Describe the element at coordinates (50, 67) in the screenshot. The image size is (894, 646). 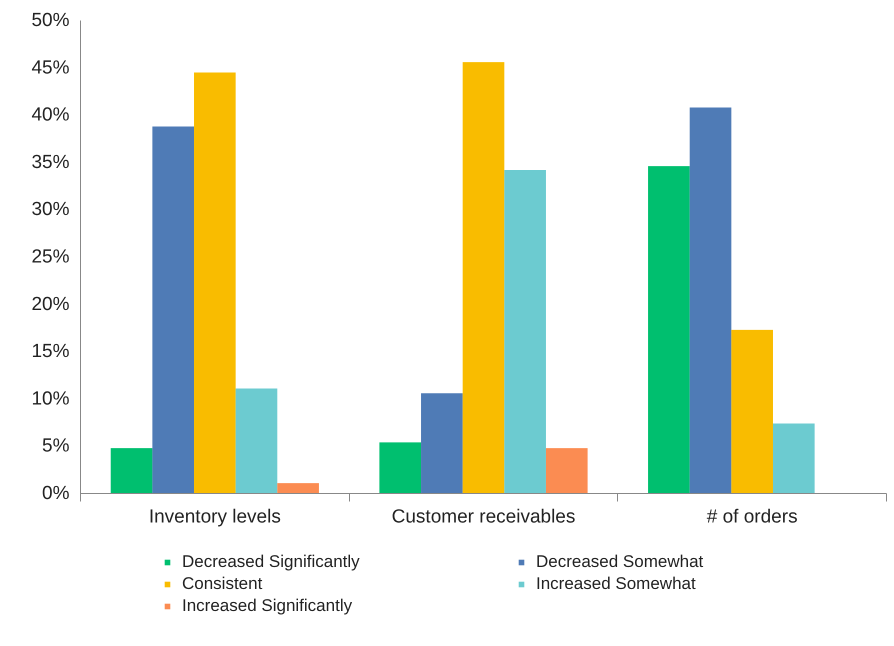
I see `y-tick-label: 45%` at that location.